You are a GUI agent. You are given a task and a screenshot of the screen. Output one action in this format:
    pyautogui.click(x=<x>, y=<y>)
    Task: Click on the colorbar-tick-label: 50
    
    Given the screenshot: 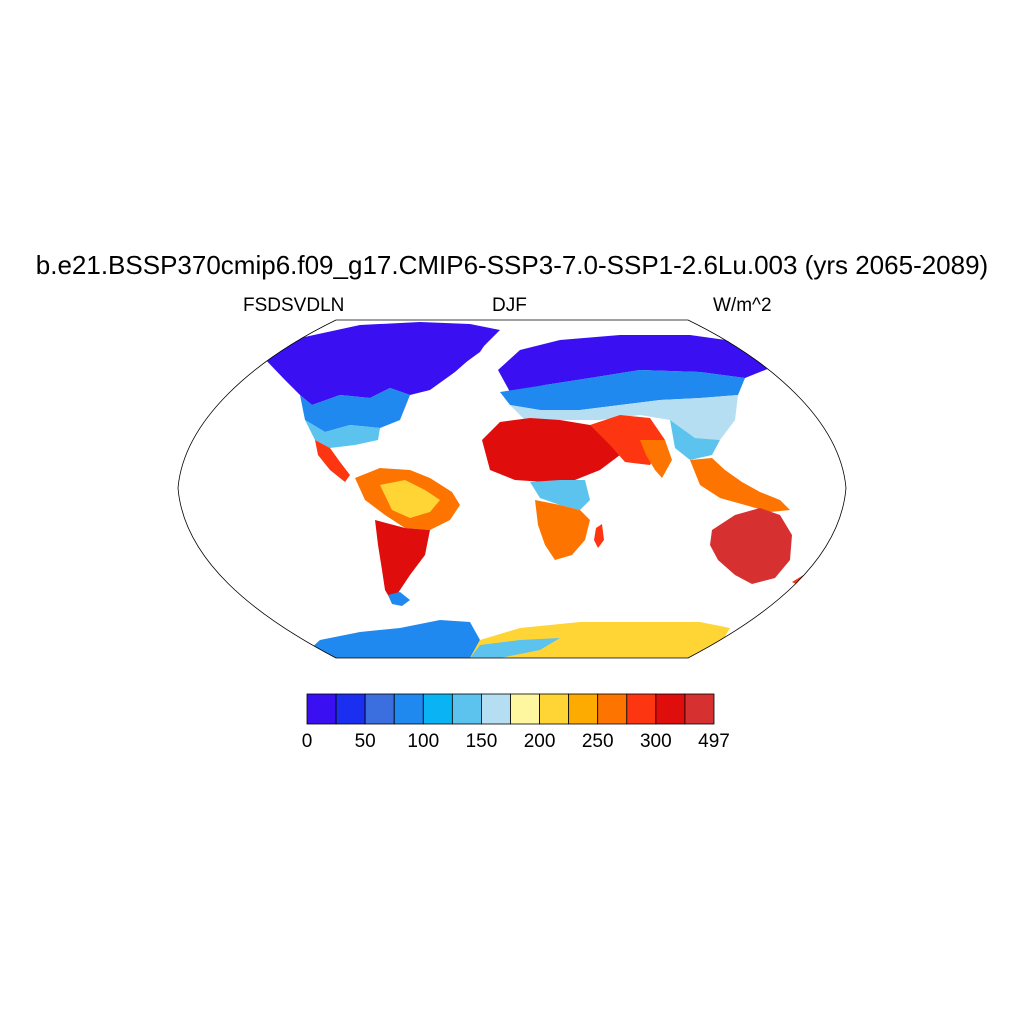 What is the action you would take?
    pyautogui.click(x=365, y=741)
    